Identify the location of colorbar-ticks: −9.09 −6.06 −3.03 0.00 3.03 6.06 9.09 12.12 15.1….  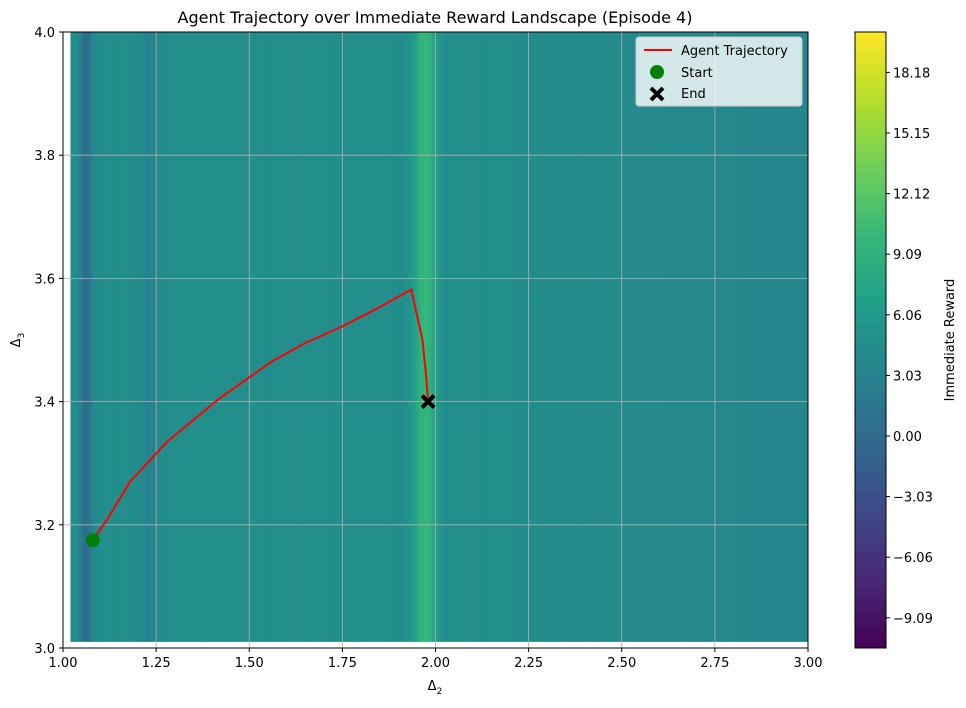
(909, 346).